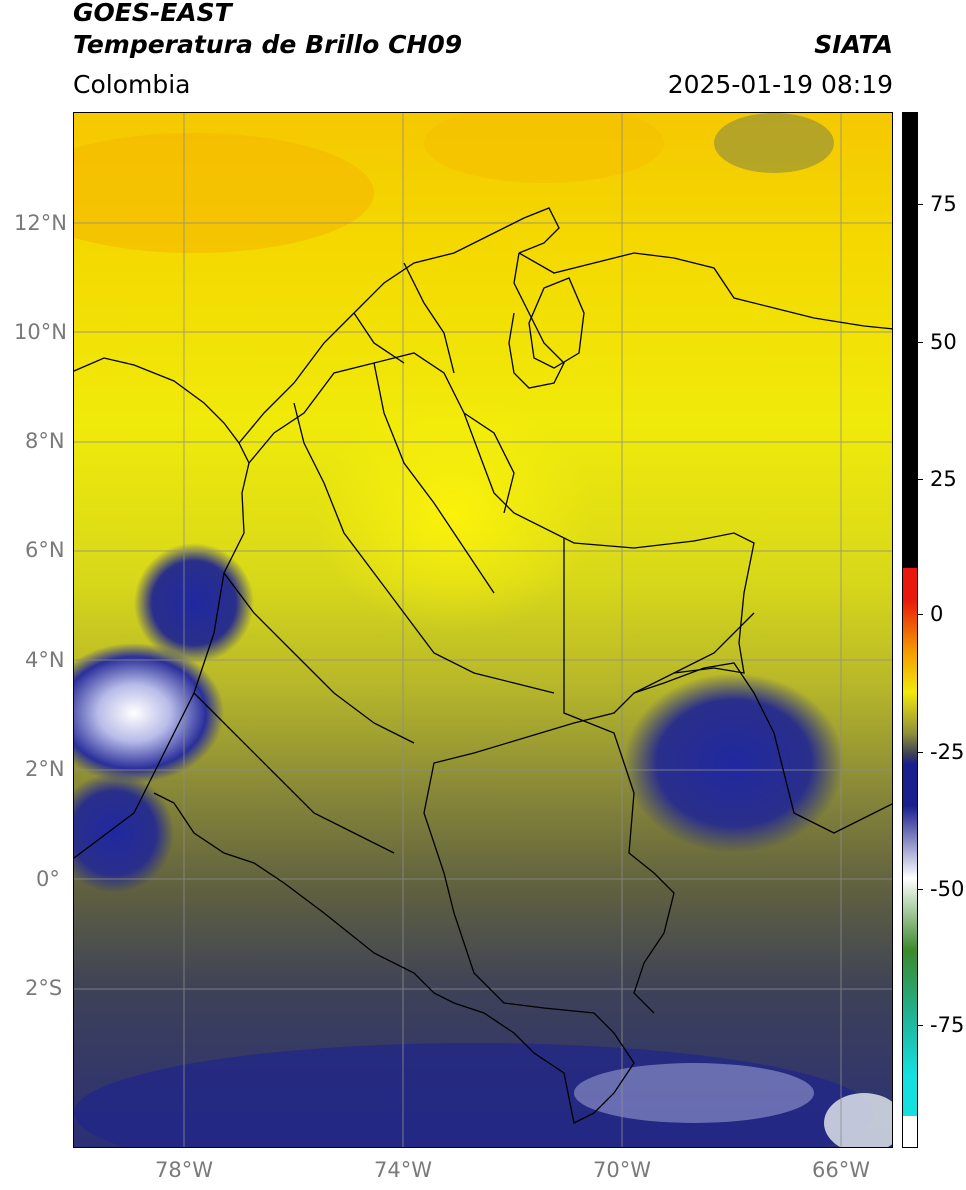 This screenshot has height=1190, width=966. I want to click on lat-label-10n: 10°N, so click(40, 332).